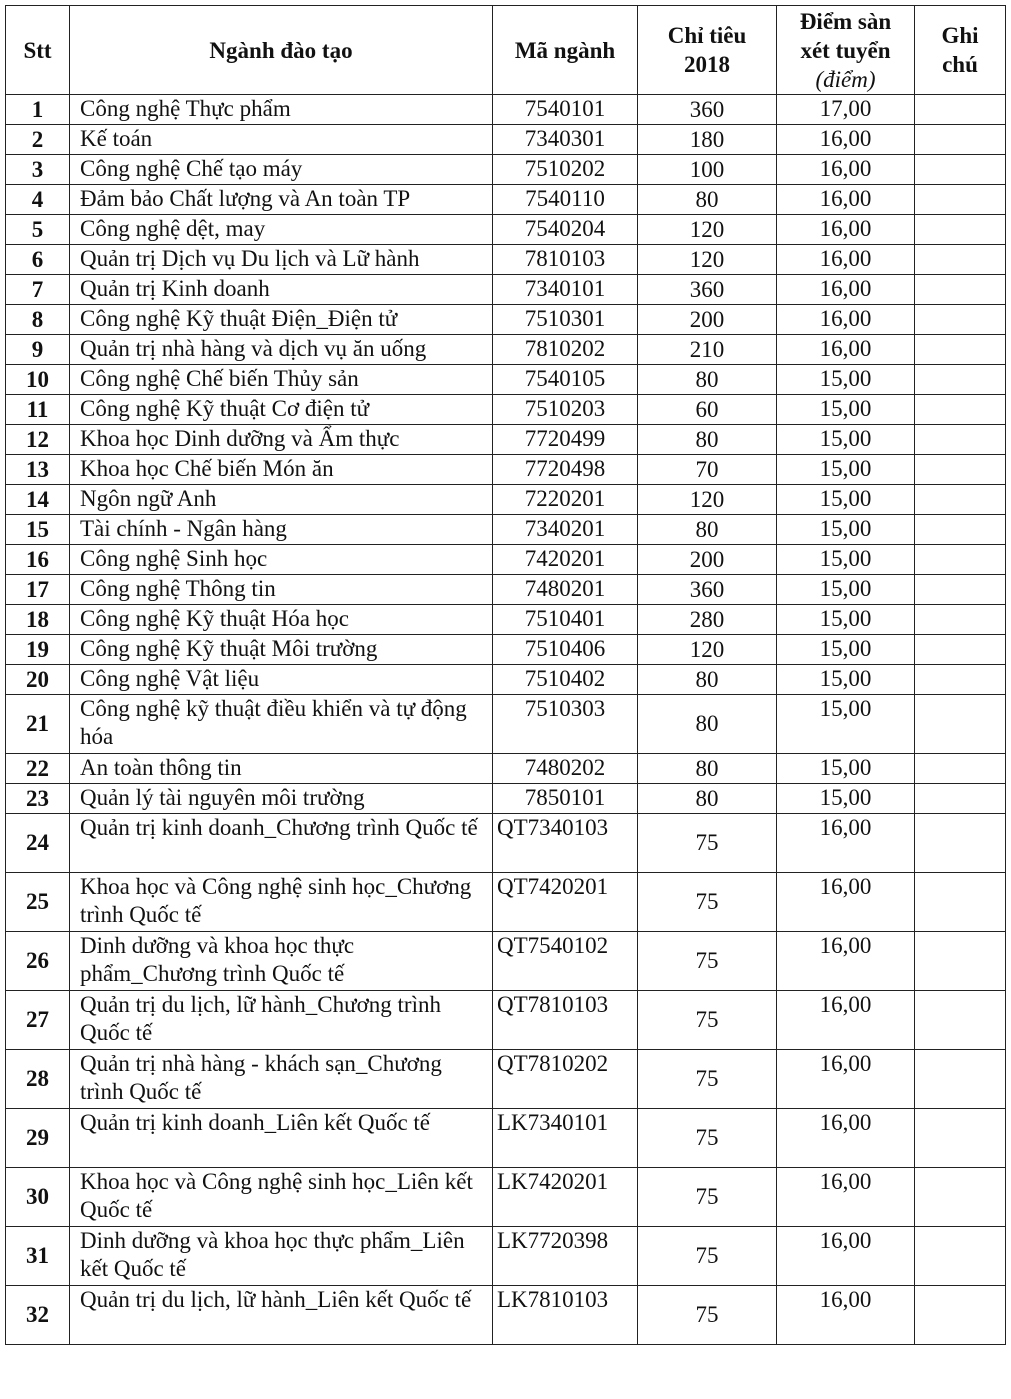  I want to click on program-name-cell: Công nghệ Kỹ thuật Điện_Điện tử, so click(281, 319).